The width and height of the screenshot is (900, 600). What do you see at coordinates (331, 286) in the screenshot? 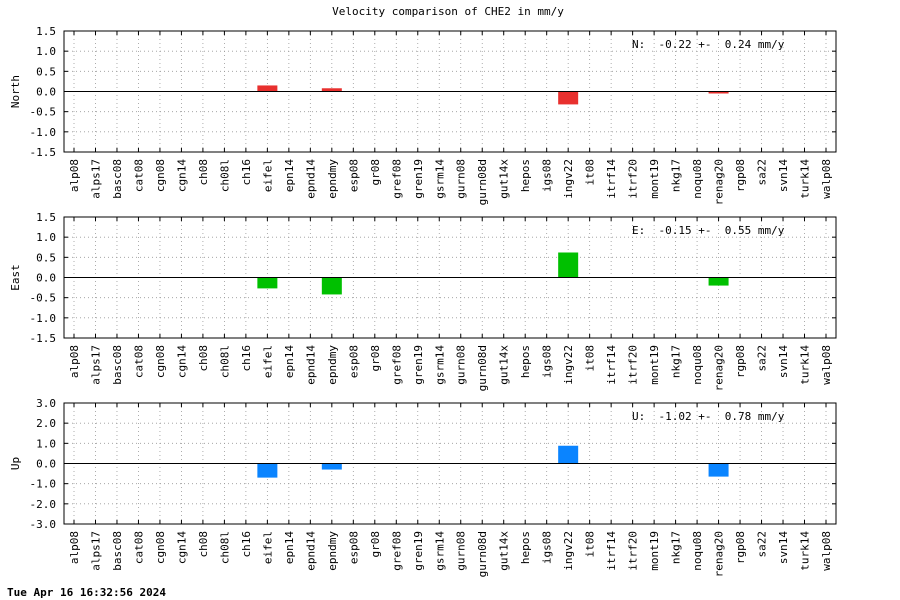
I see `bar-epndmy` at bounding box center [331, 286].